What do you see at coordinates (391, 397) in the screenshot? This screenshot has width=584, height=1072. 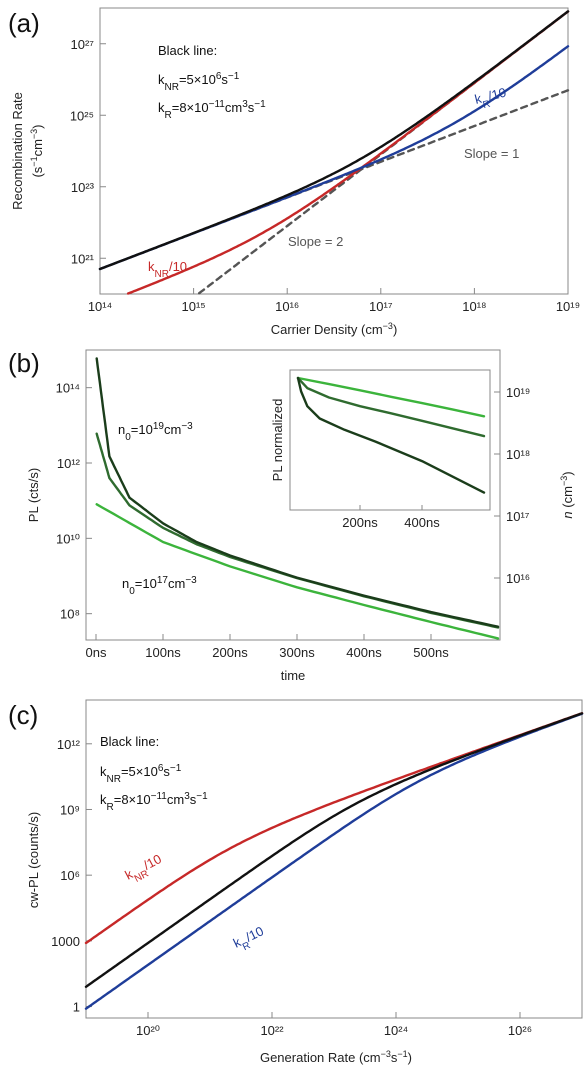 I see `panel-b-inset-curve-n0=1e17` at bounding box center [391, 397].